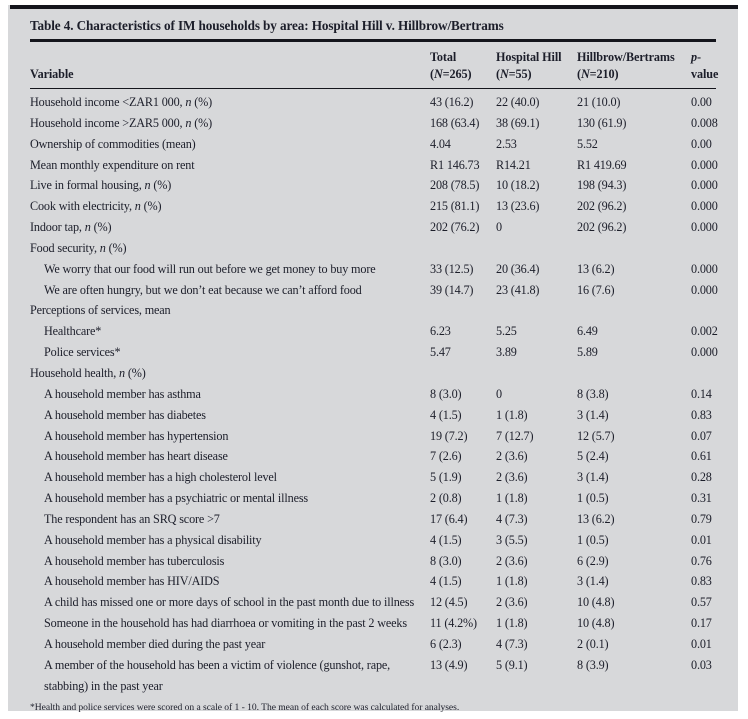 This screenshot has height=719, width=748. Describe the element at coordinates (88, 372) in the screenshot. I see `row-label: Household health, n (%)` at that location.